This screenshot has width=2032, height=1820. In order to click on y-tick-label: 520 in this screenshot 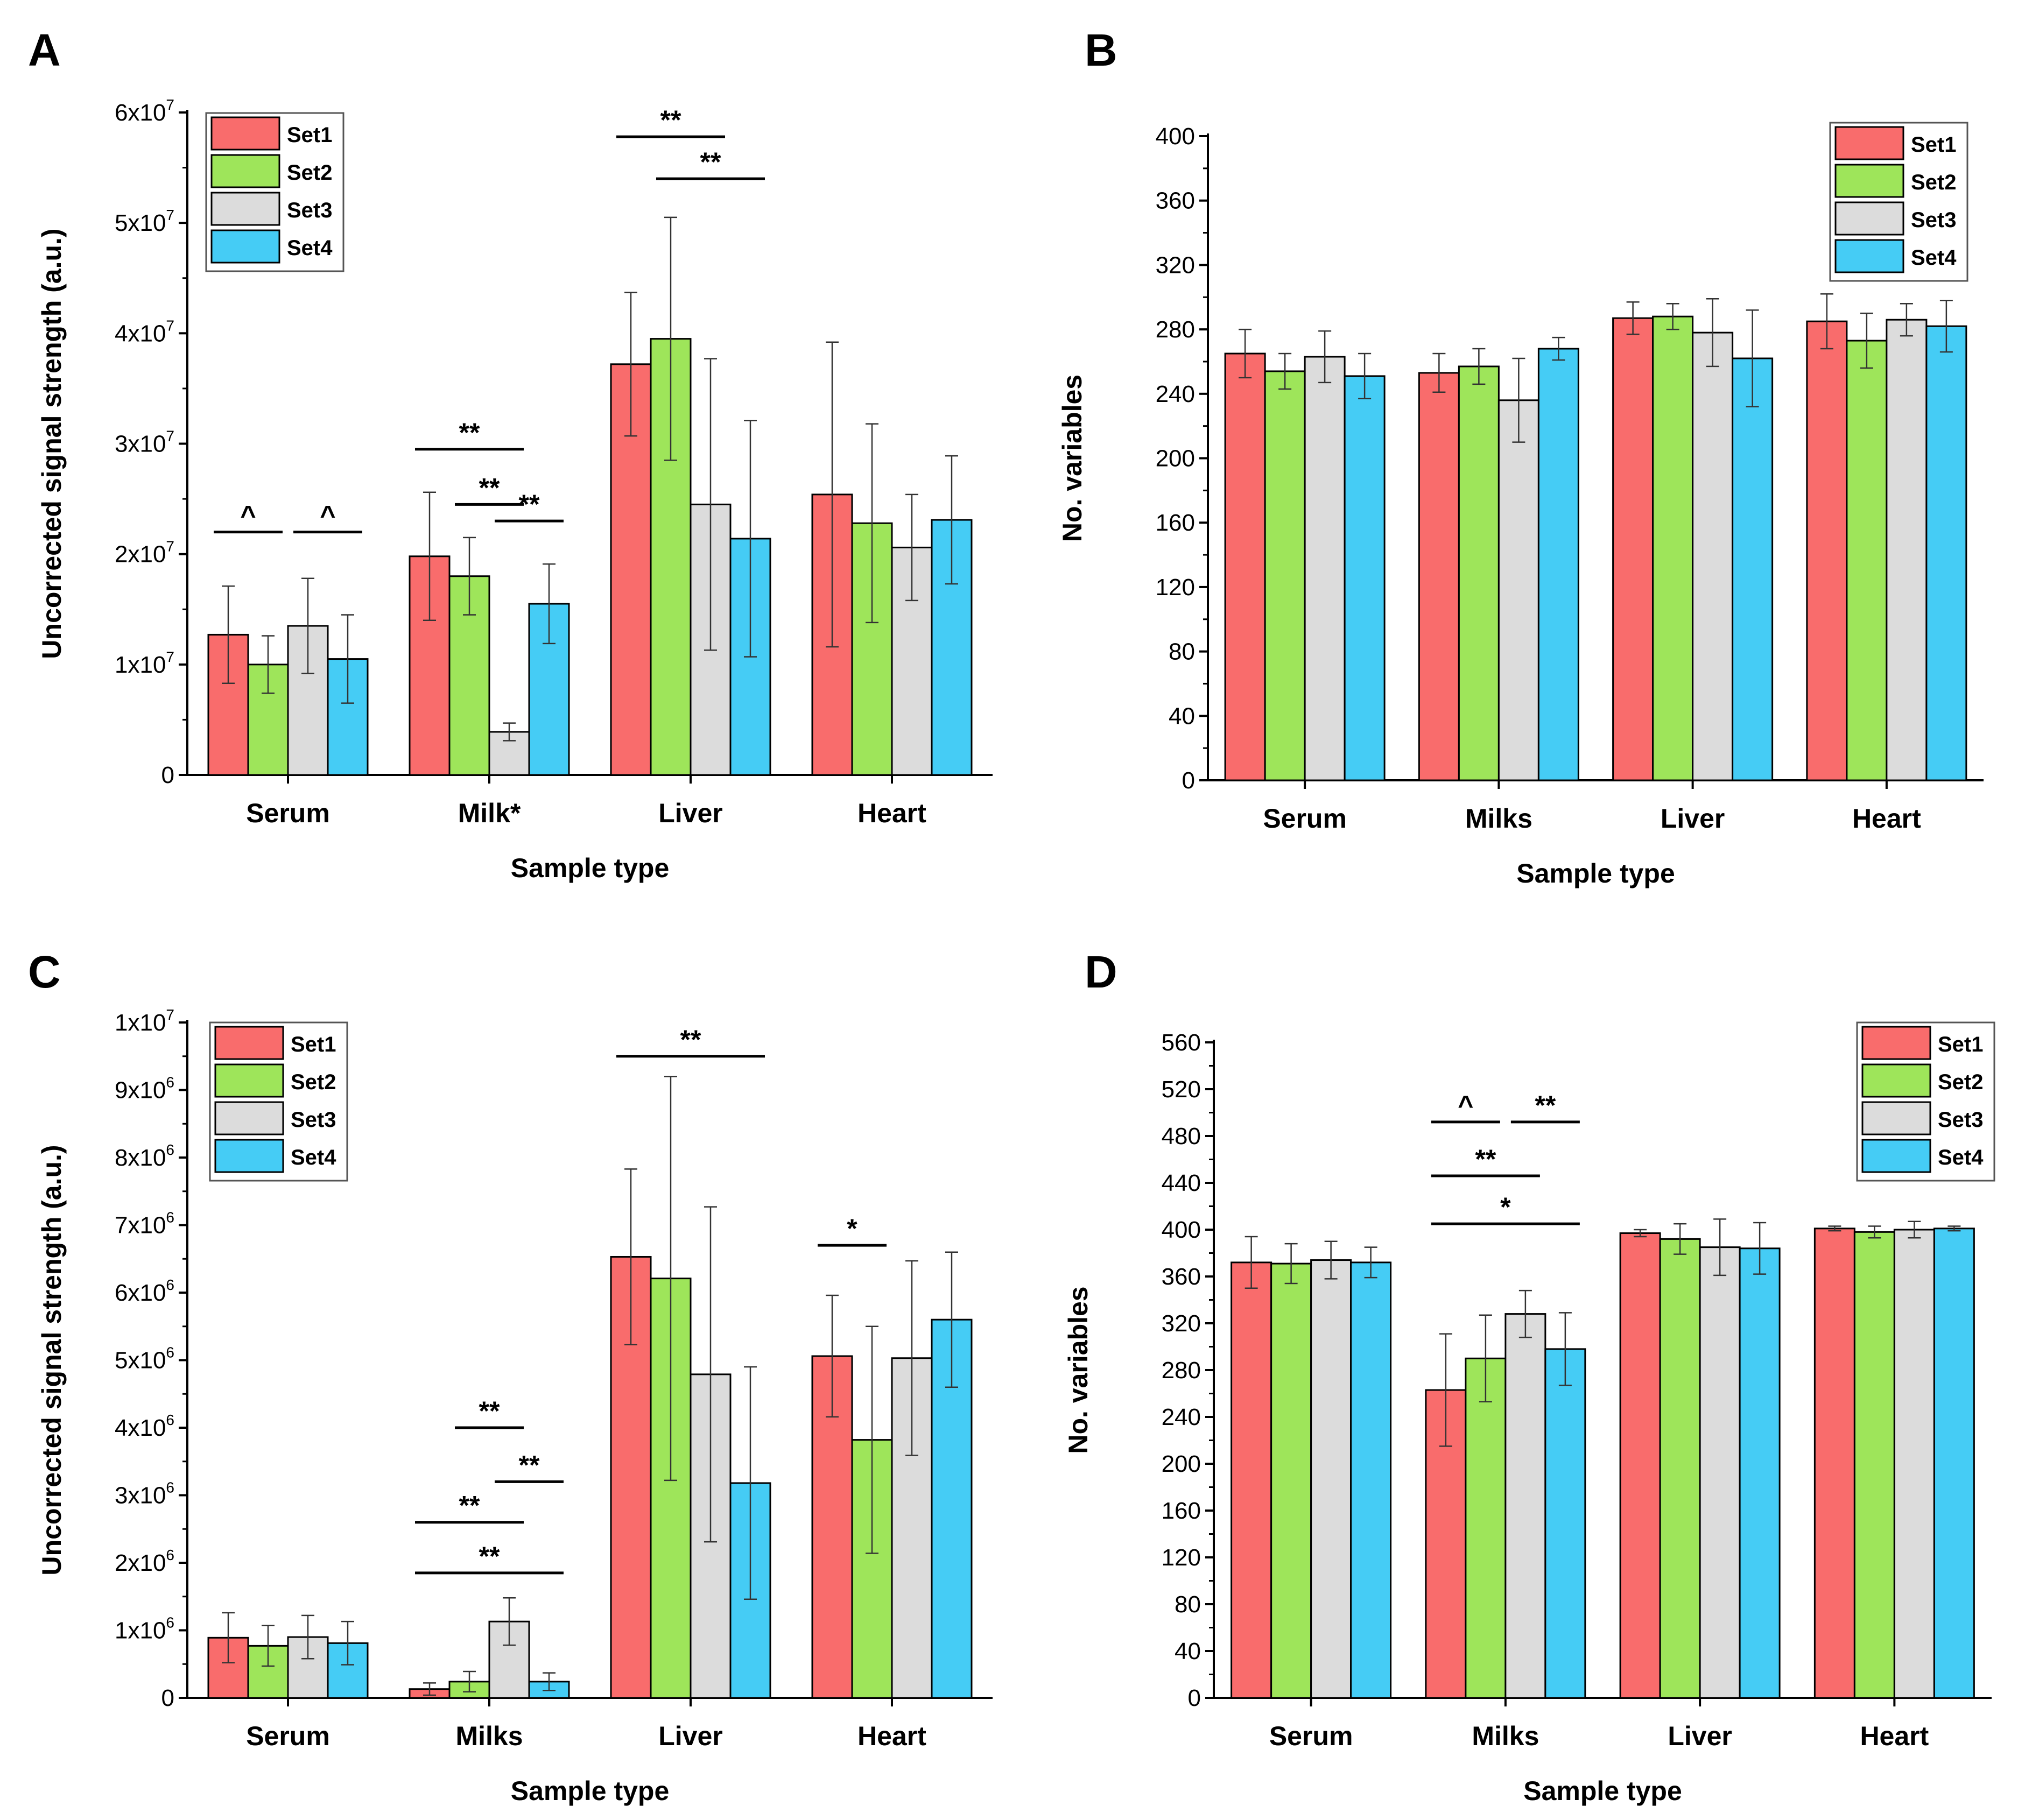, I will do `click(1181, 1089)`.